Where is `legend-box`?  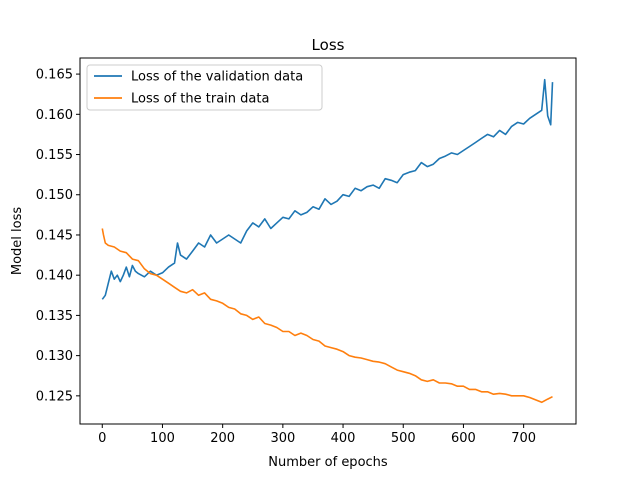 legend-box is located at coordinates (204, 87).